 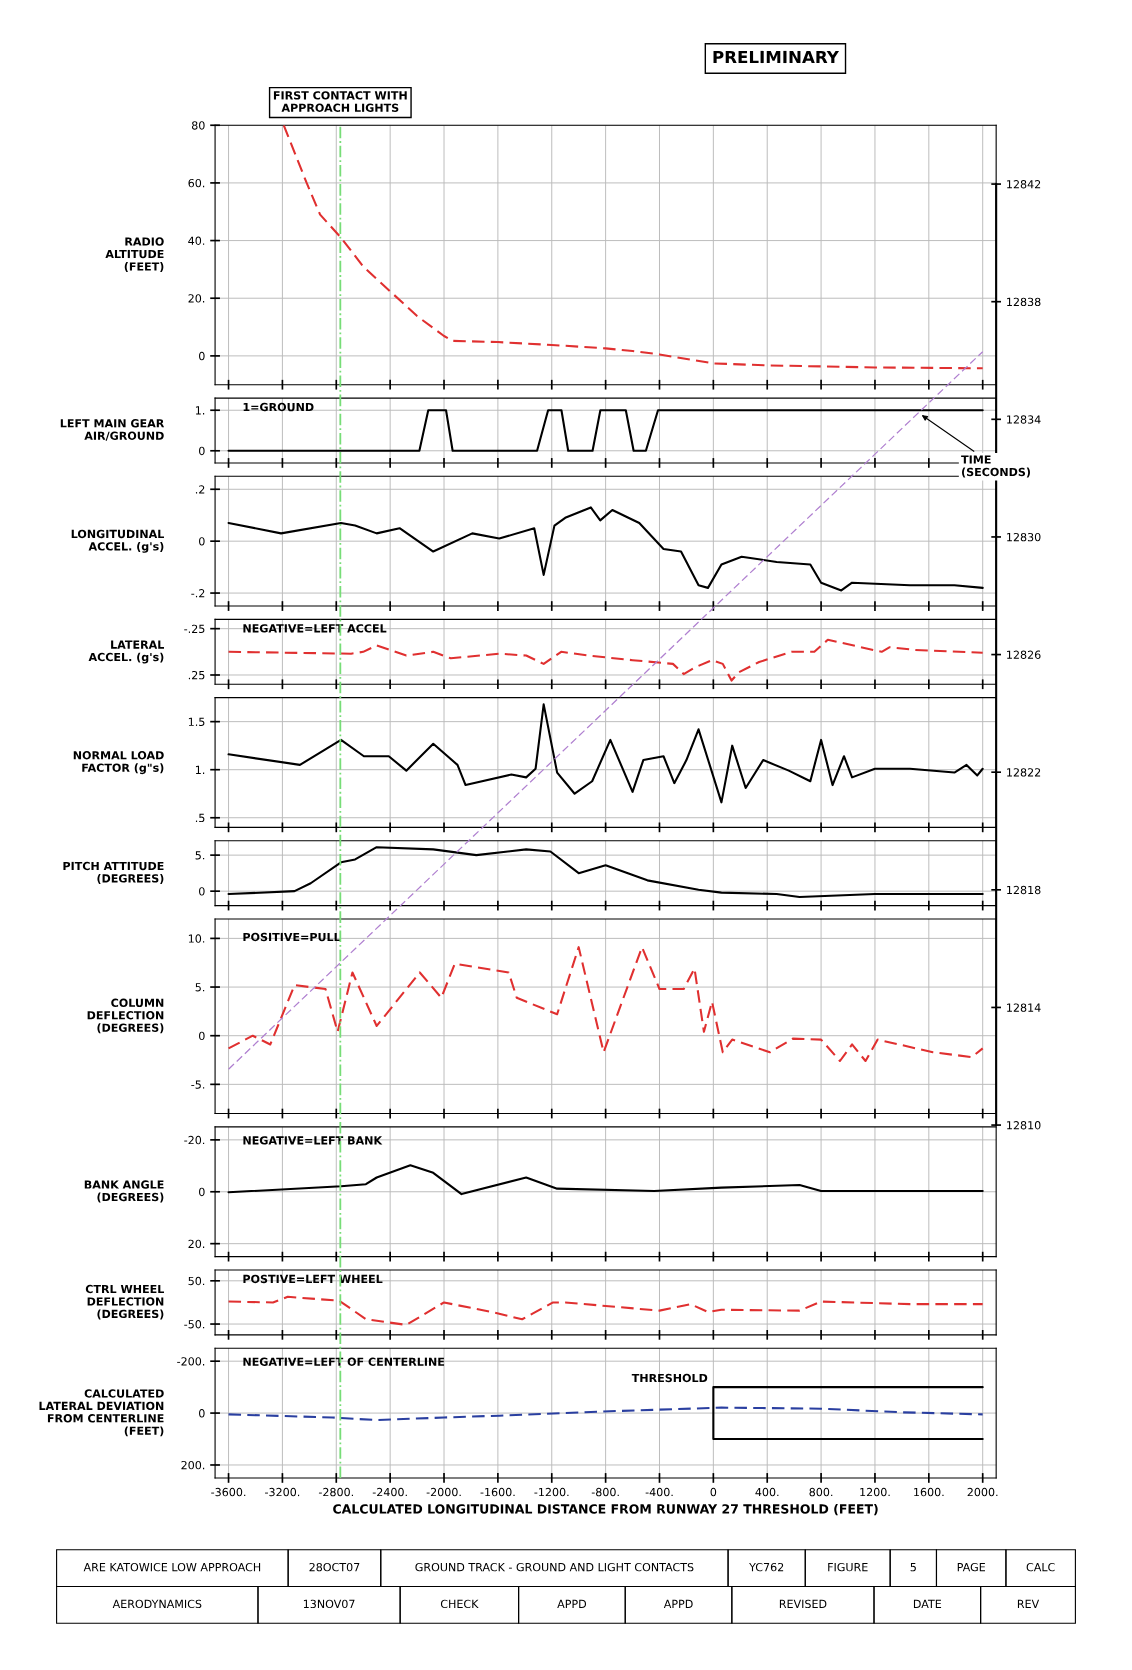 I want to click on x-axis-title: CALCULATED LONGITUDINAL DISTANCE FROM RUNWAY 27 THRESHOLD (FEET), so click(x=605, y=1509).